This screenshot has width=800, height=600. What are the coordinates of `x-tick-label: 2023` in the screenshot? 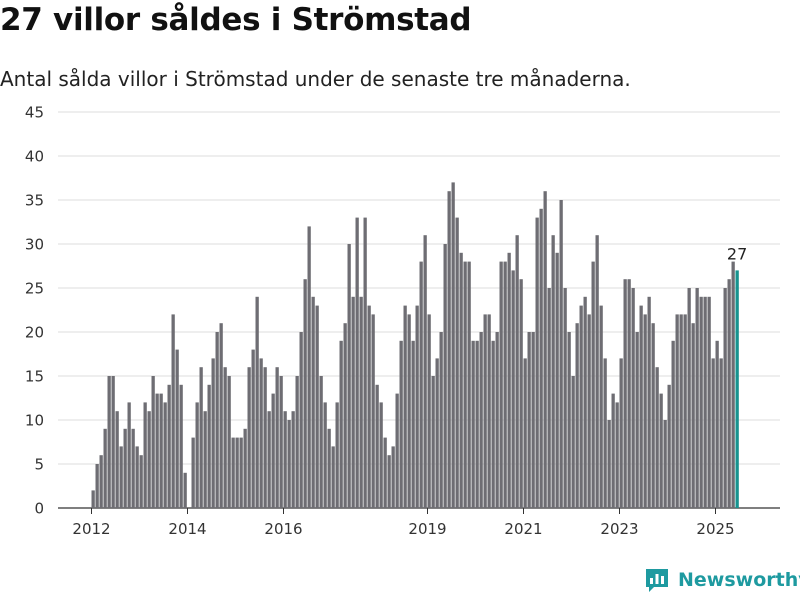 It's located at (619, 529).